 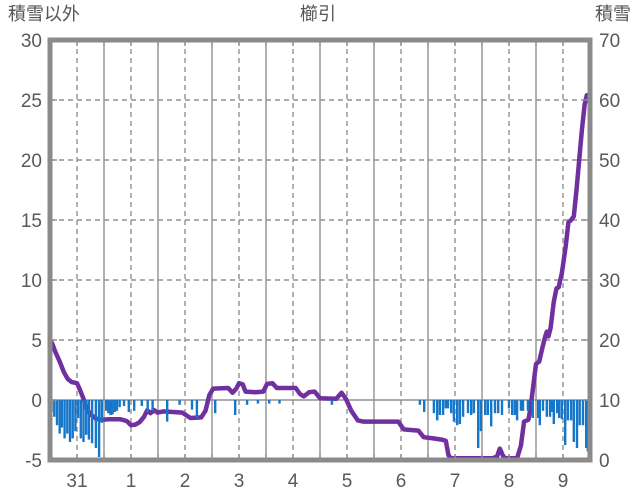 What do you see at coordinates (509, 481) in the screenshot?
I see `x-axis-tick-label: 8` at bounding box center [509, 481].